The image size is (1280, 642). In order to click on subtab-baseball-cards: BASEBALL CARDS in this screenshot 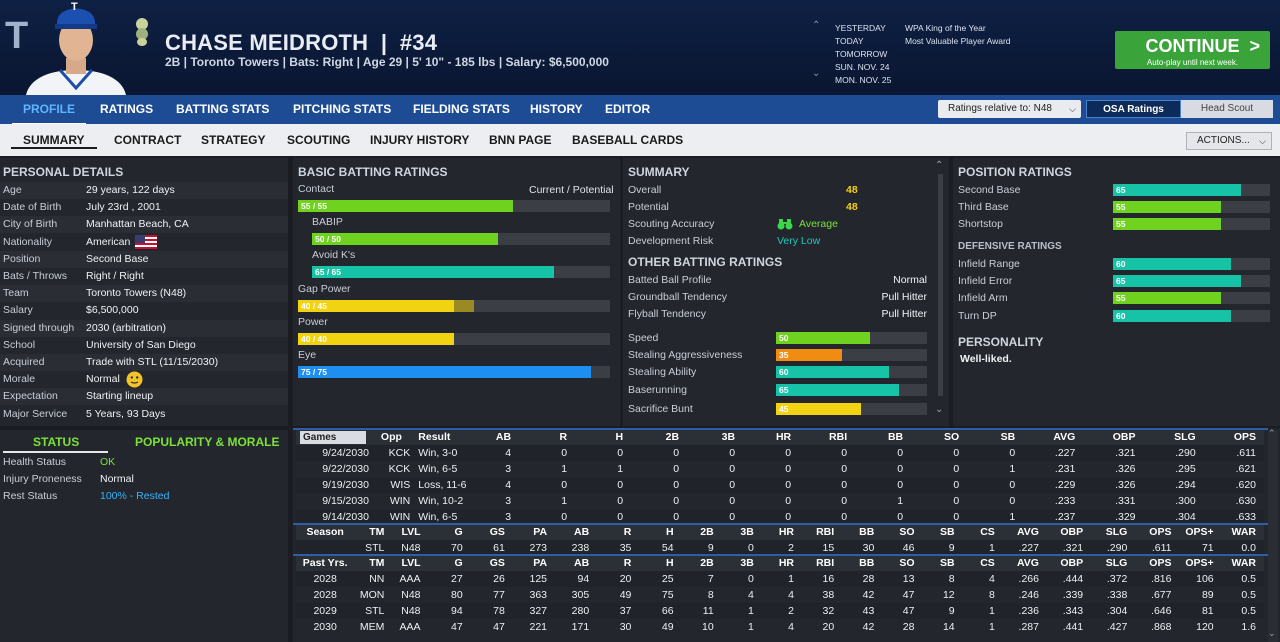, I will do `click(628, 140)`.